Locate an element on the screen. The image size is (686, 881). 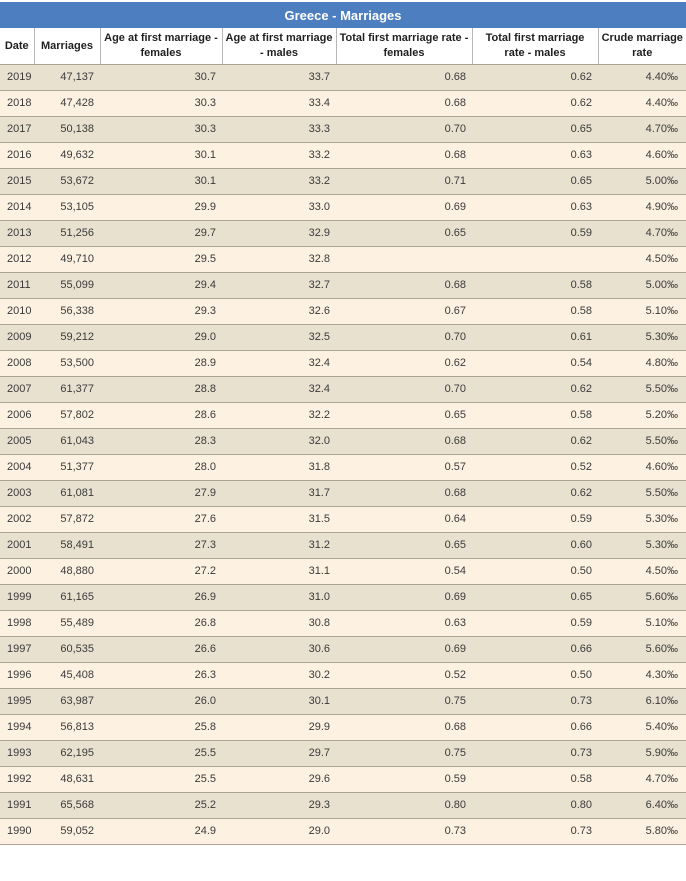
cell-age-first-marriage-females: 26.6 is located at coordinates (161, 649).